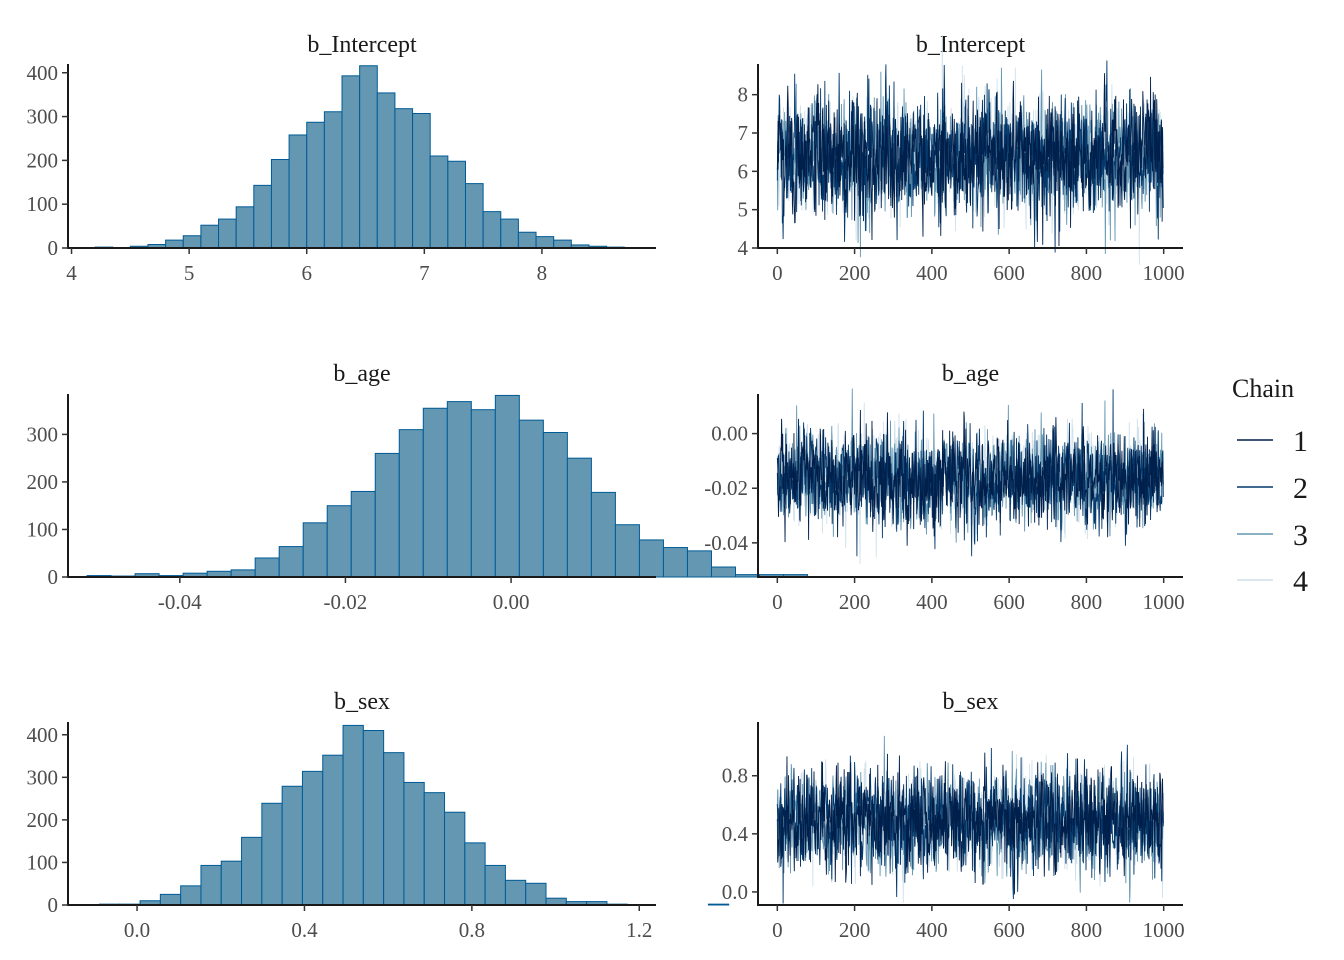 This screenshot has width=1344, height=960. I want to click on chain-legend: Chain 1 2 3 4, so click(1270, 486).